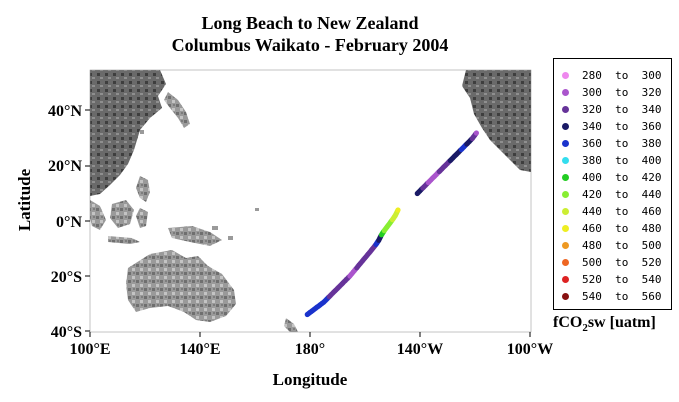 Image resolution: width=679 pixels, height=402 pixels. Describe the element at coordinates (128, 133) in the screenshot. I see `east-asia-landmass` at that location.